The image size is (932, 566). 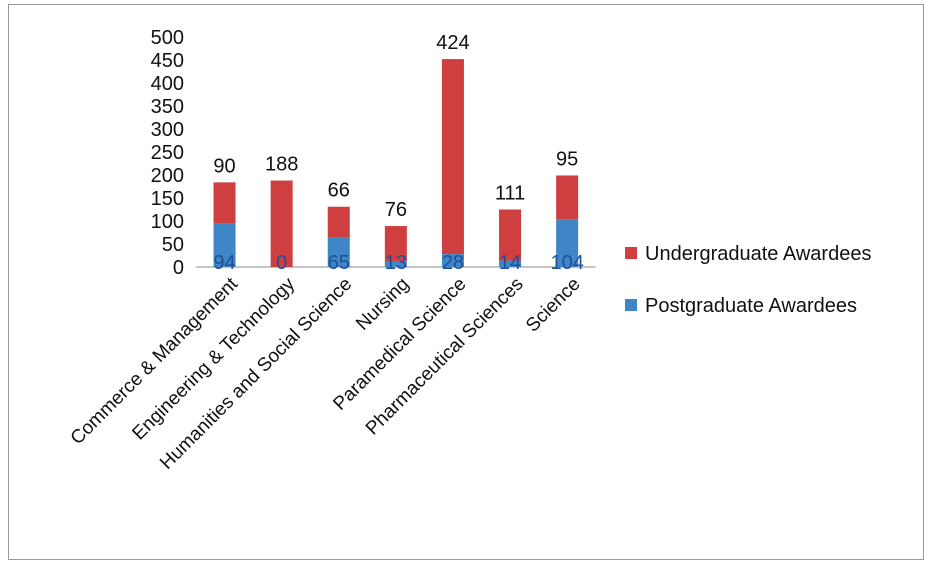 I want to click on y-tick-label: 150, so click(x=167, y=199).